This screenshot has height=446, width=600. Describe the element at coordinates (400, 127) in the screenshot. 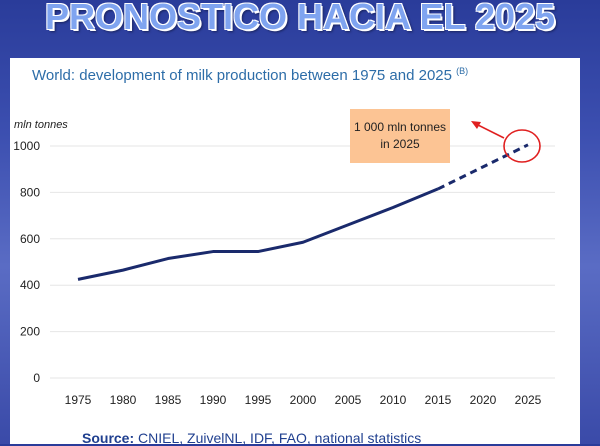

I see `callout-line1: 1 000 mln tonnes` at that location.